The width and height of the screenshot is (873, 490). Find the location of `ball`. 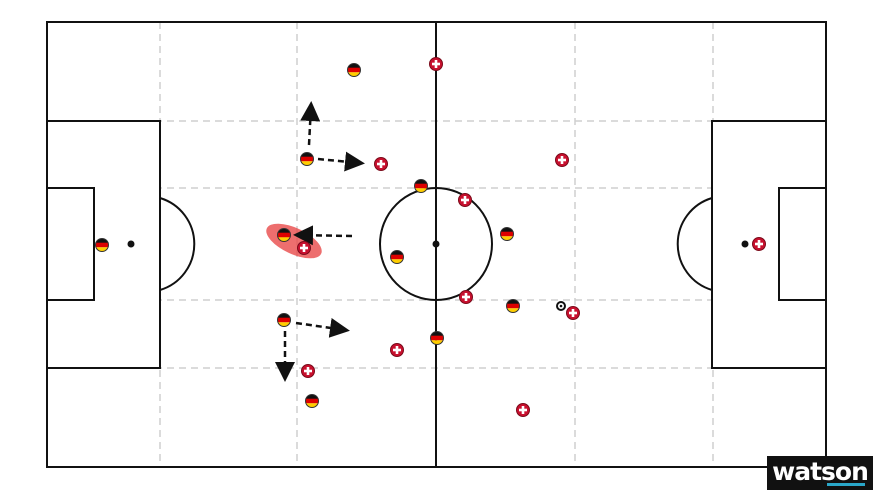

ball is located at coordinates (561, 306).